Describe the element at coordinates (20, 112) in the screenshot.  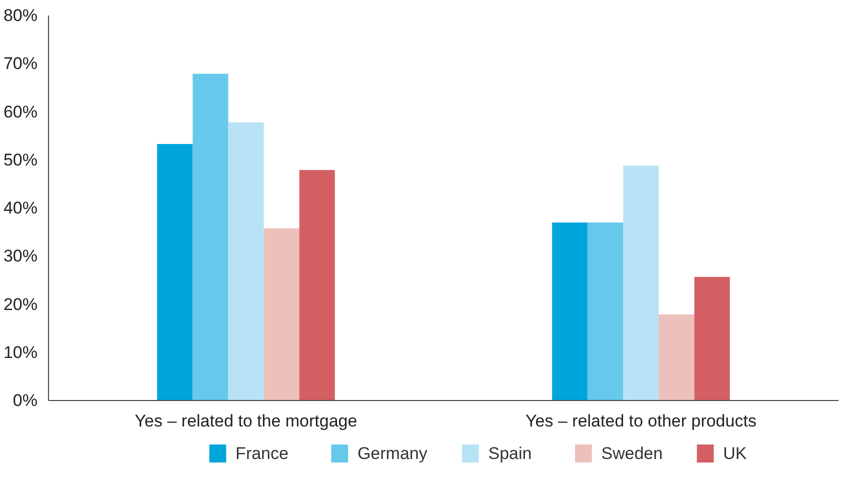
I see `y-tick-label: 60%` at that location.